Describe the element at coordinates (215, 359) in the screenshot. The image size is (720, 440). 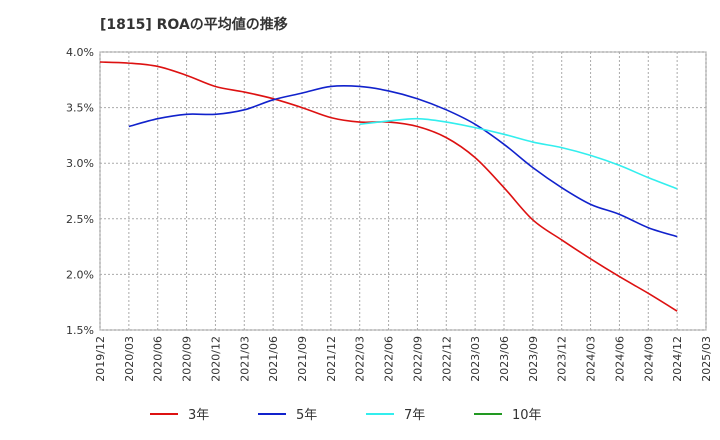
I see `x-tick-label: 2020/12` at that location.